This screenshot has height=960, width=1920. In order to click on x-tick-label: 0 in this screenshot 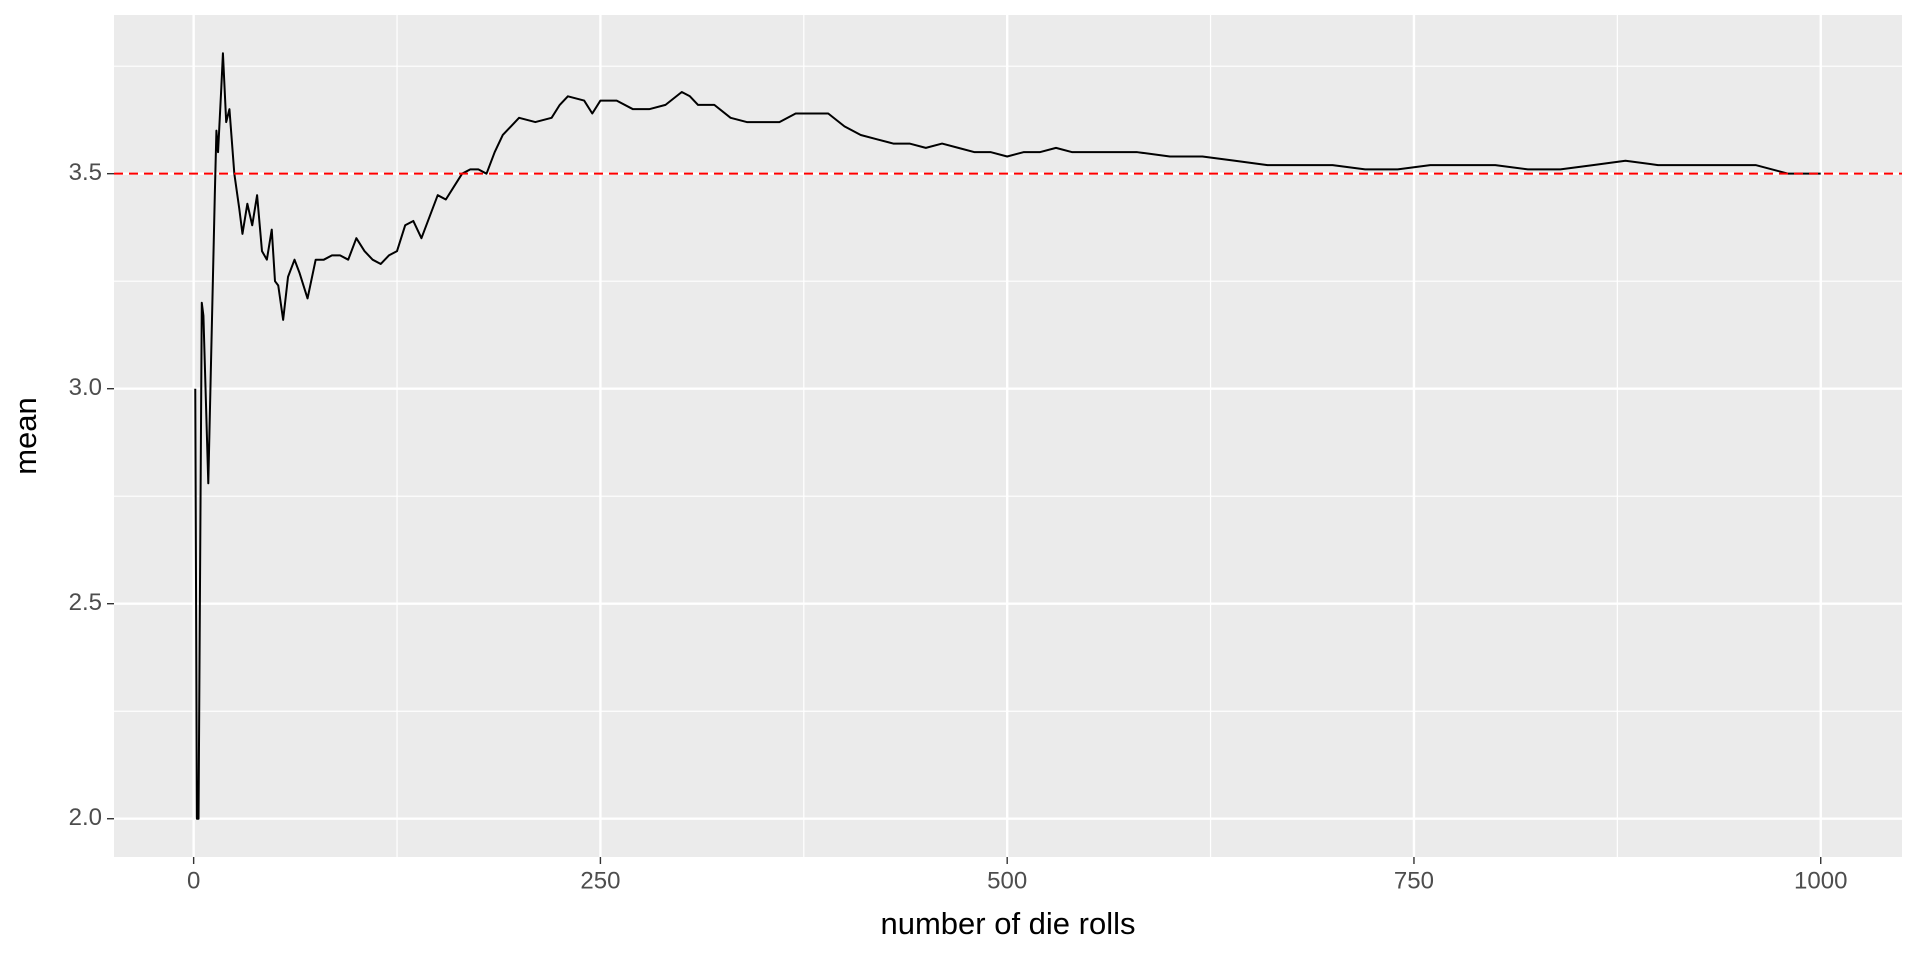, I will do `click(193, 880)`.